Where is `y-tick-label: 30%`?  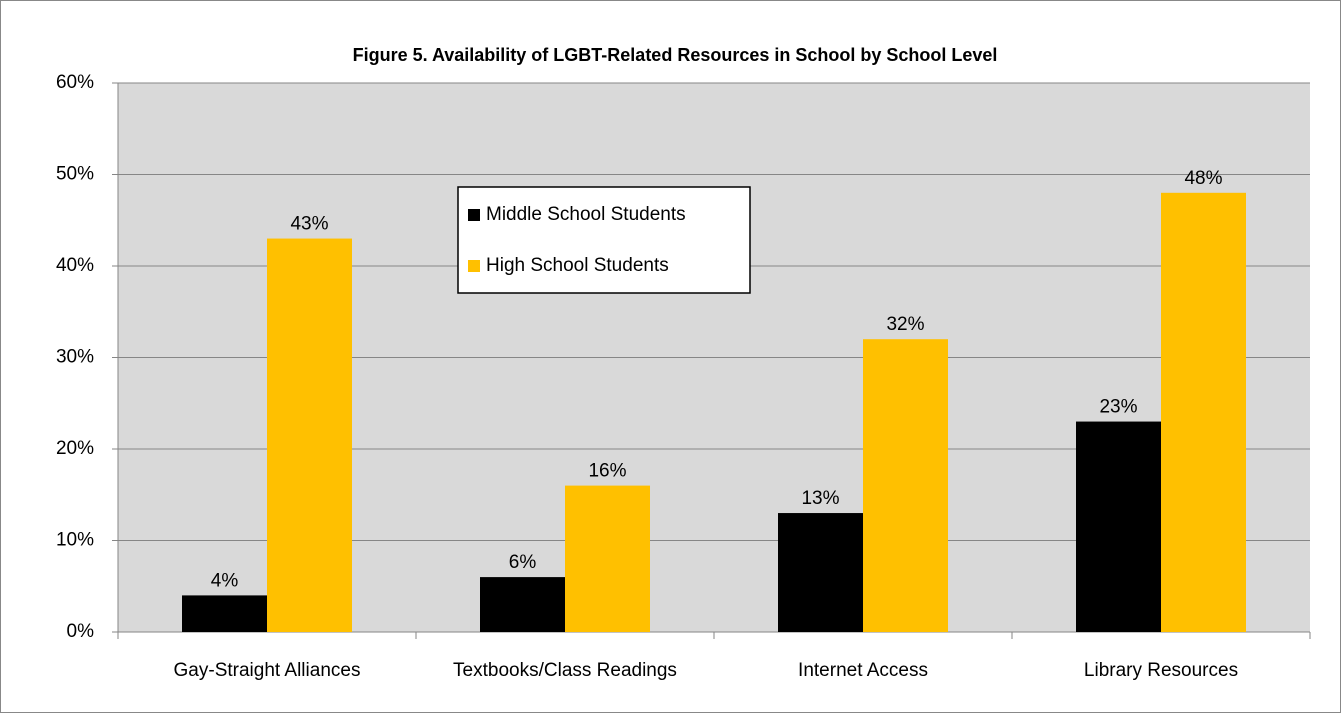 y-tick-label: 30% is located at coordinates (75, 357).